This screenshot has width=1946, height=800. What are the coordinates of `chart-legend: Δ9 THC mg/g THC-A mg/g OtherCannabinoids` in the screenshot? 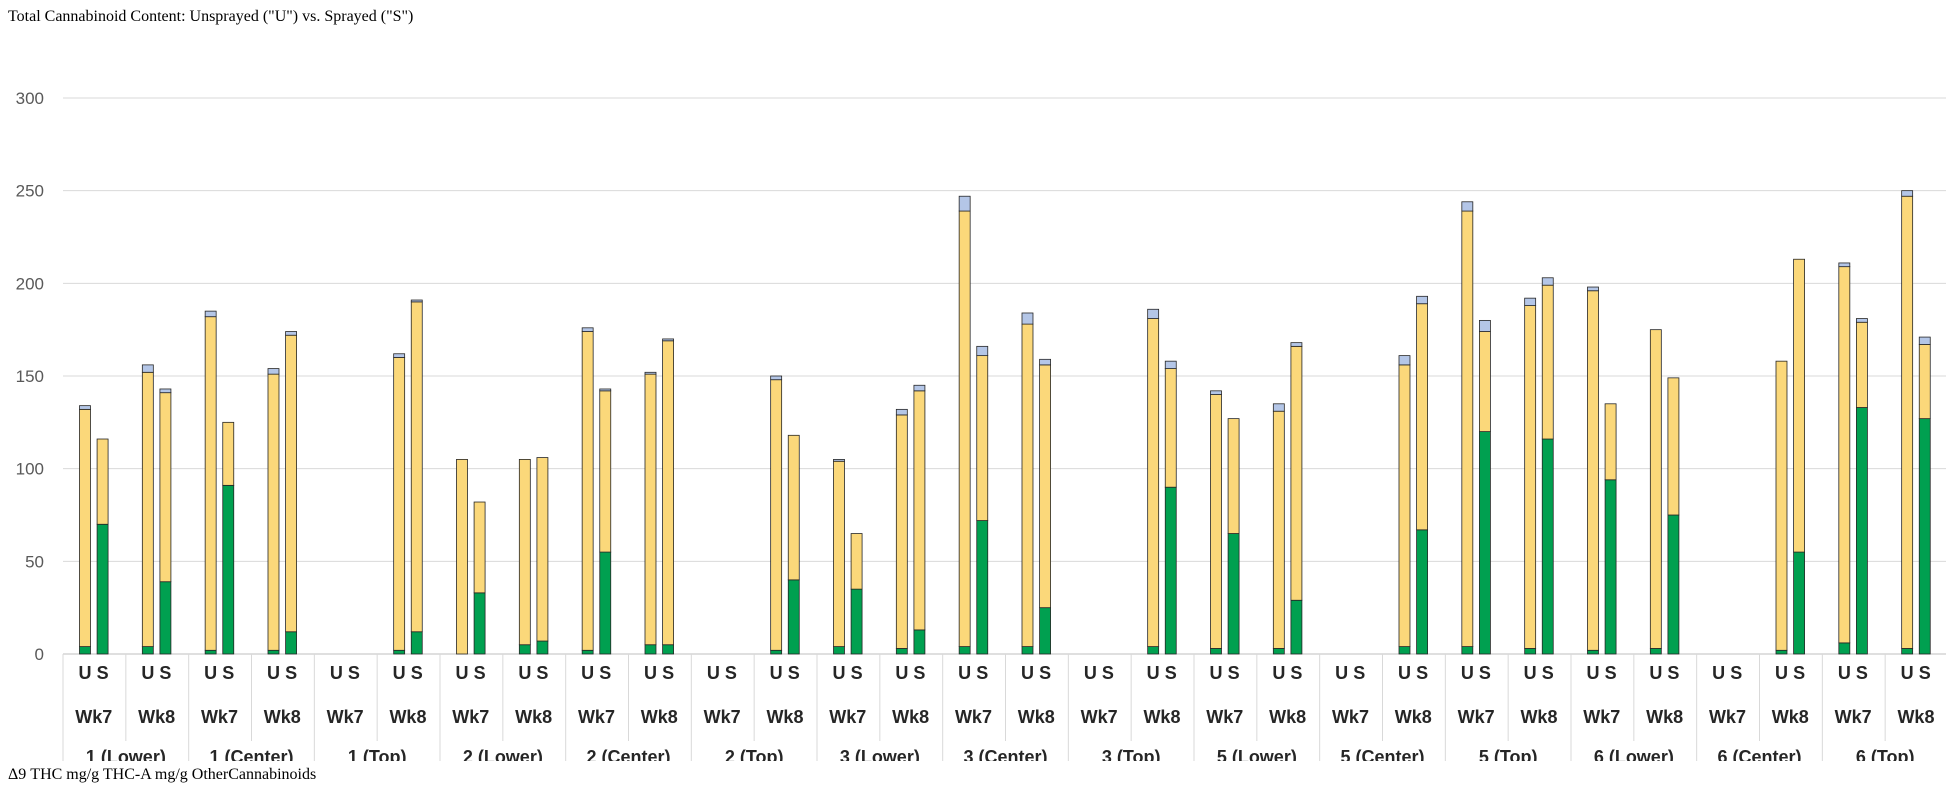 It's located at (973, 775).